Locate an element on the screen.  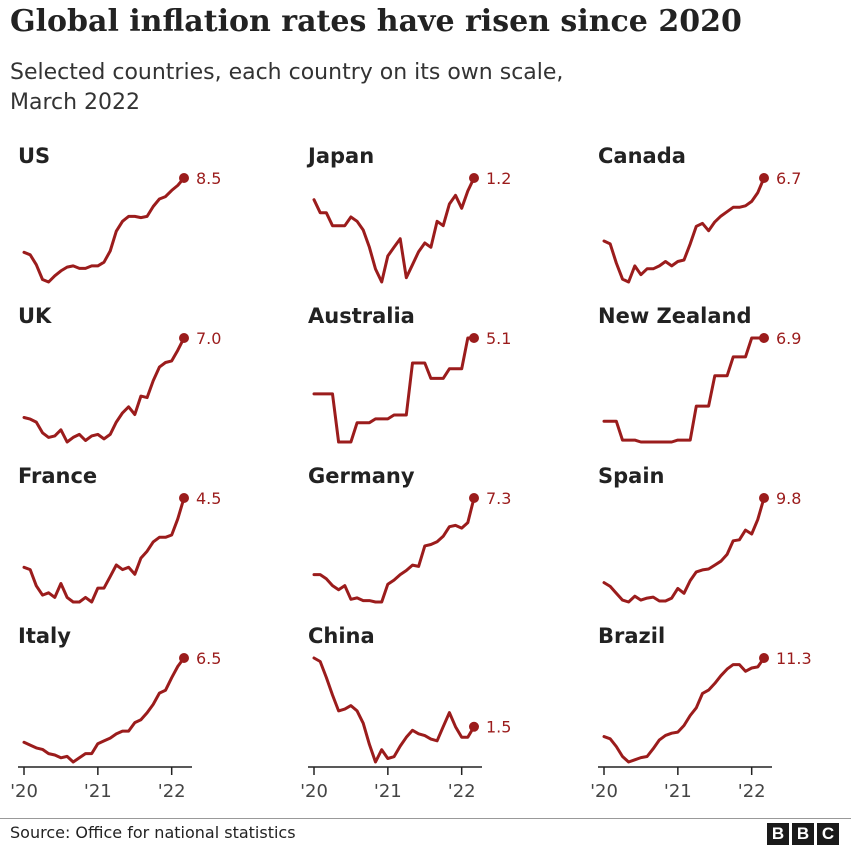
latest-value-label: 5.1 is located at coordinates (498, 338).